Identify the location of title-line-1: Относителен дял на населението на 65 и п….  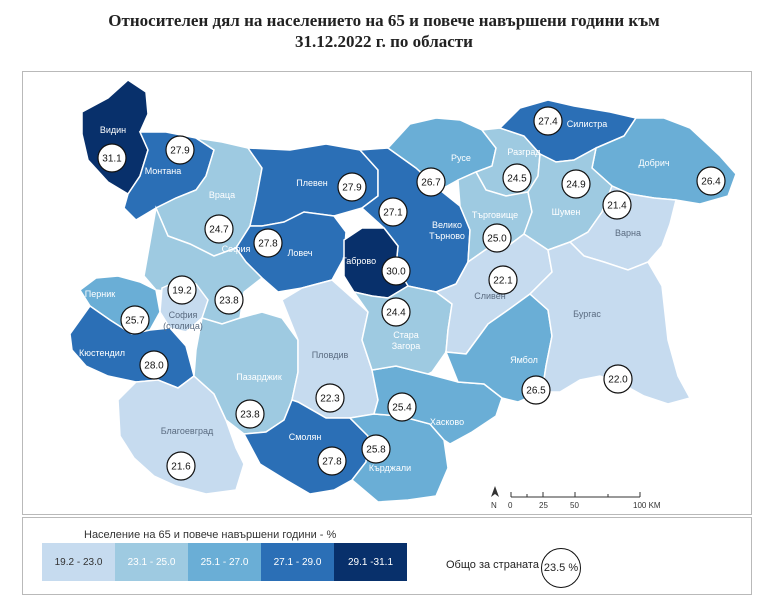
(384, 20).